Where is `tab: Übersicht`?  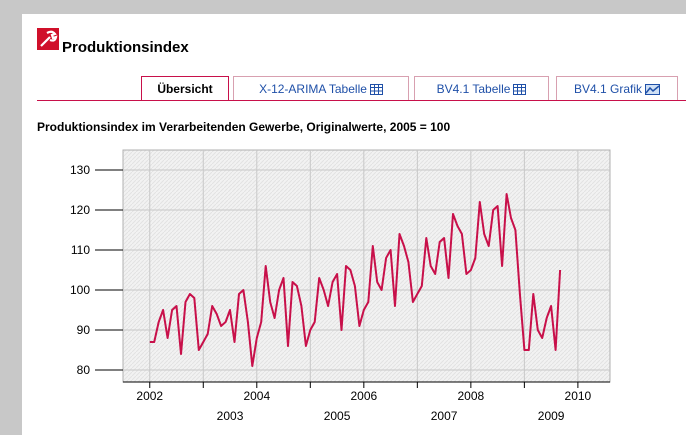
tab: Übersicht is located at coordinates (185, 88).